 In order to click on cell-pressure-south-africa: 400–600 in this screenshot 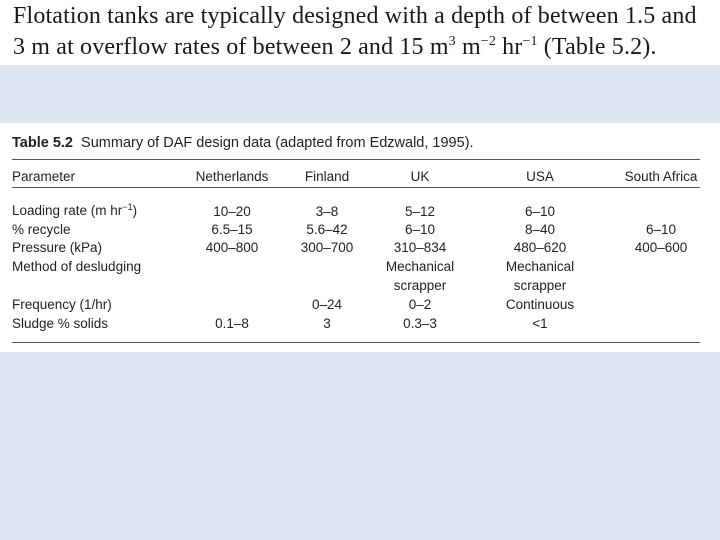, I will do `click(661, 247)`.